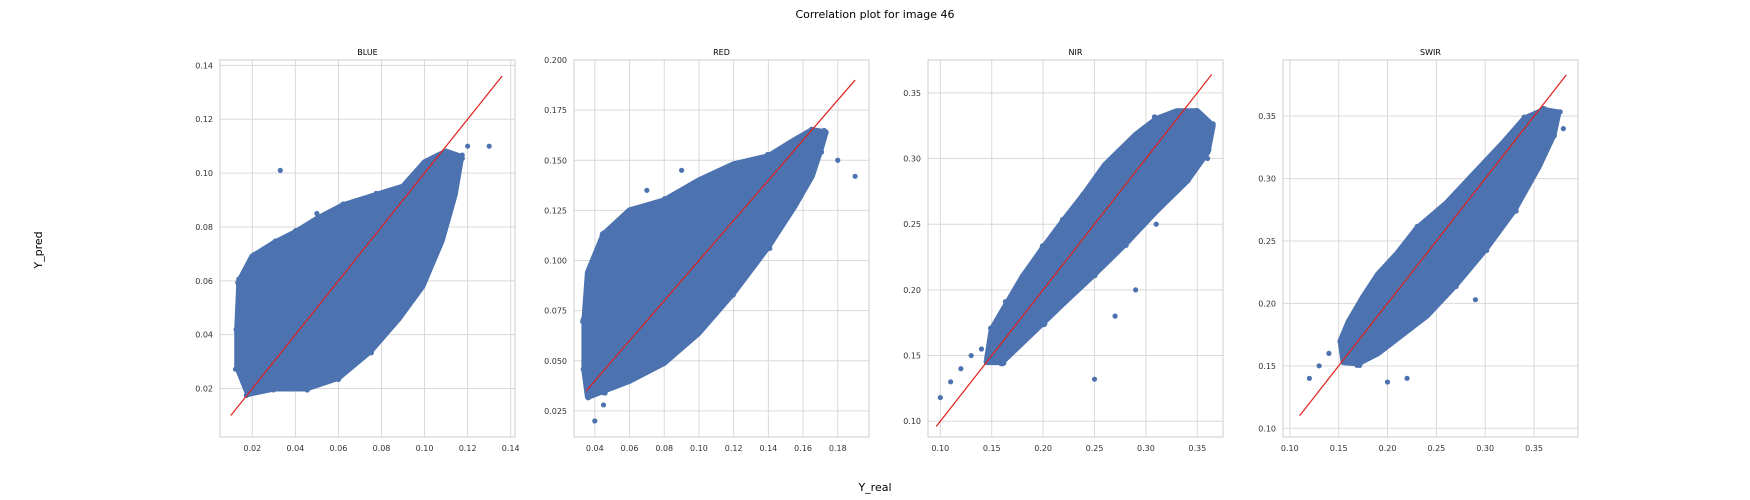 The height and width of the screenshot is (500, 1750). Describe the element at coordinates (721, 52) in the screenshot. I see `subplot-title: RED` at that location.